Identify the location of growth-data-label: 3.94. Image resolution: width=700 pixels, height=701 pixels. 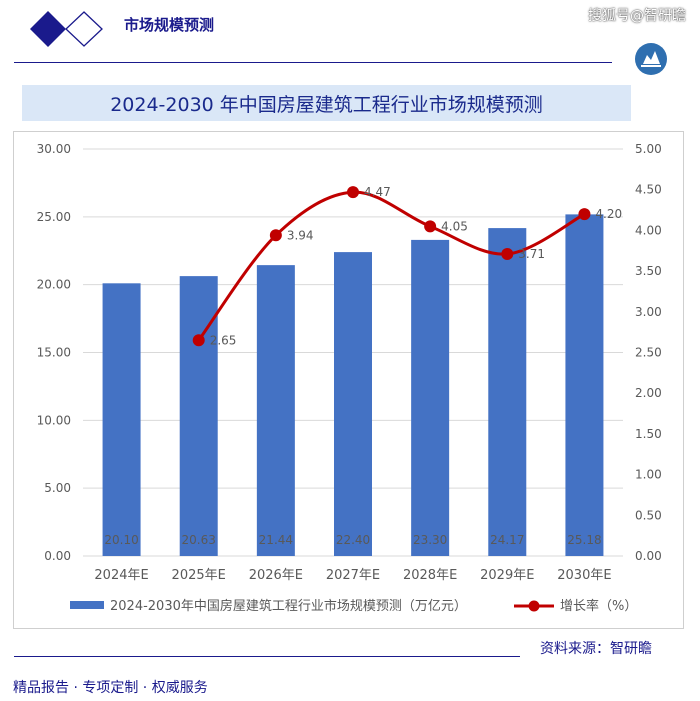
(300, 235).